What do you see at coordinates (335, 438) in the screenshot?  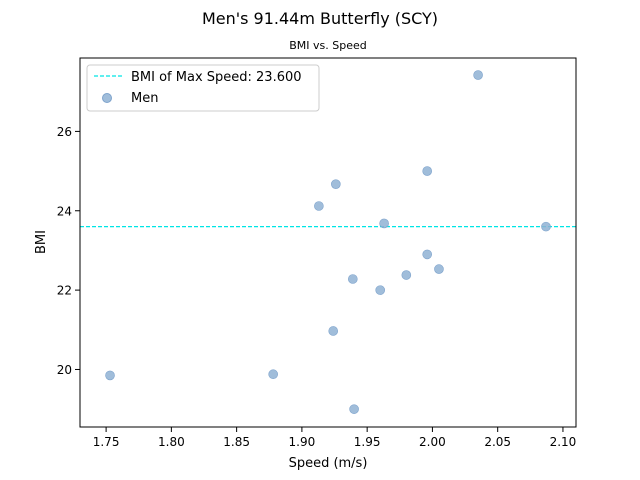 I see `x-axis-ticks: 1.75 1.80 1.85 1.90 1.95 2.00 2.05 2.10` at bounding box center [335, 438].